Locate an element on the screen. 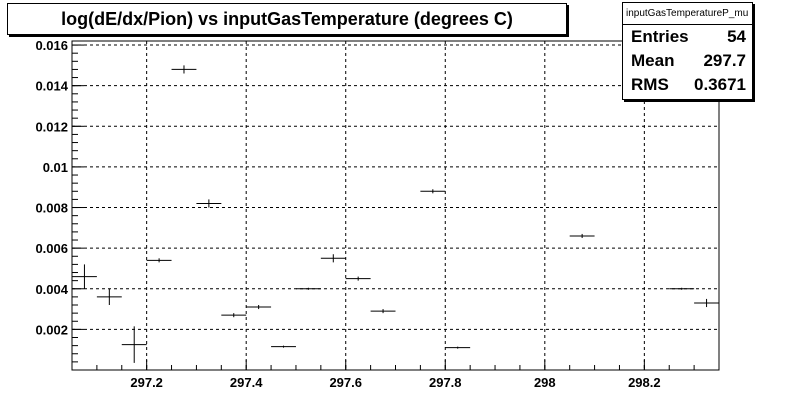 The width and height of the screenshot is (799, 412). stats-value: 0.3671 is located at coordinates (720, 84).